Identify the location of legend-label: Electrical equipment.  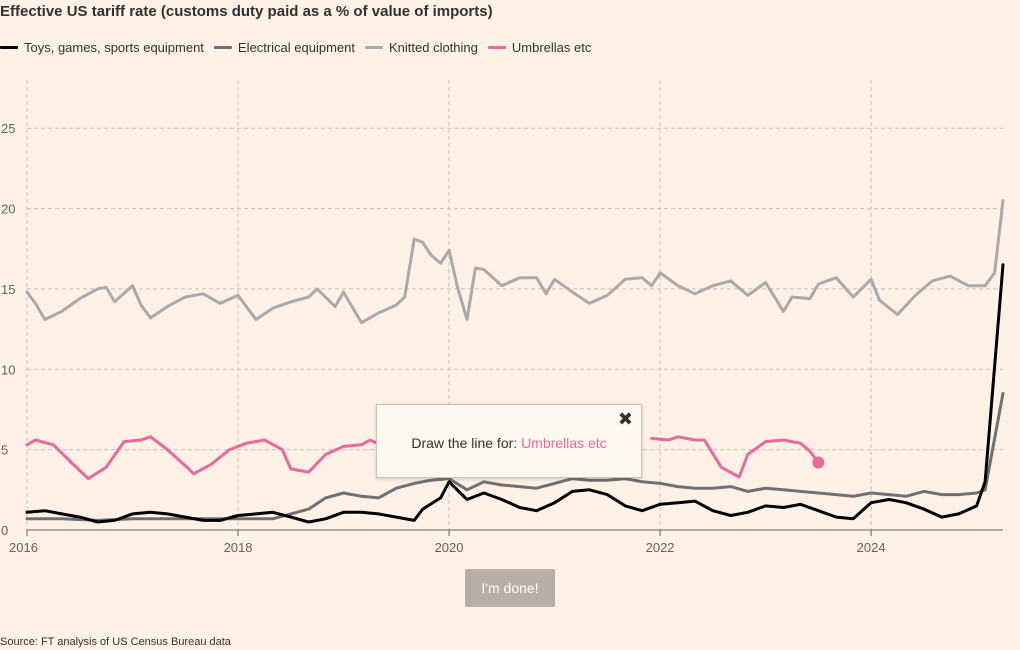
(296, 47).